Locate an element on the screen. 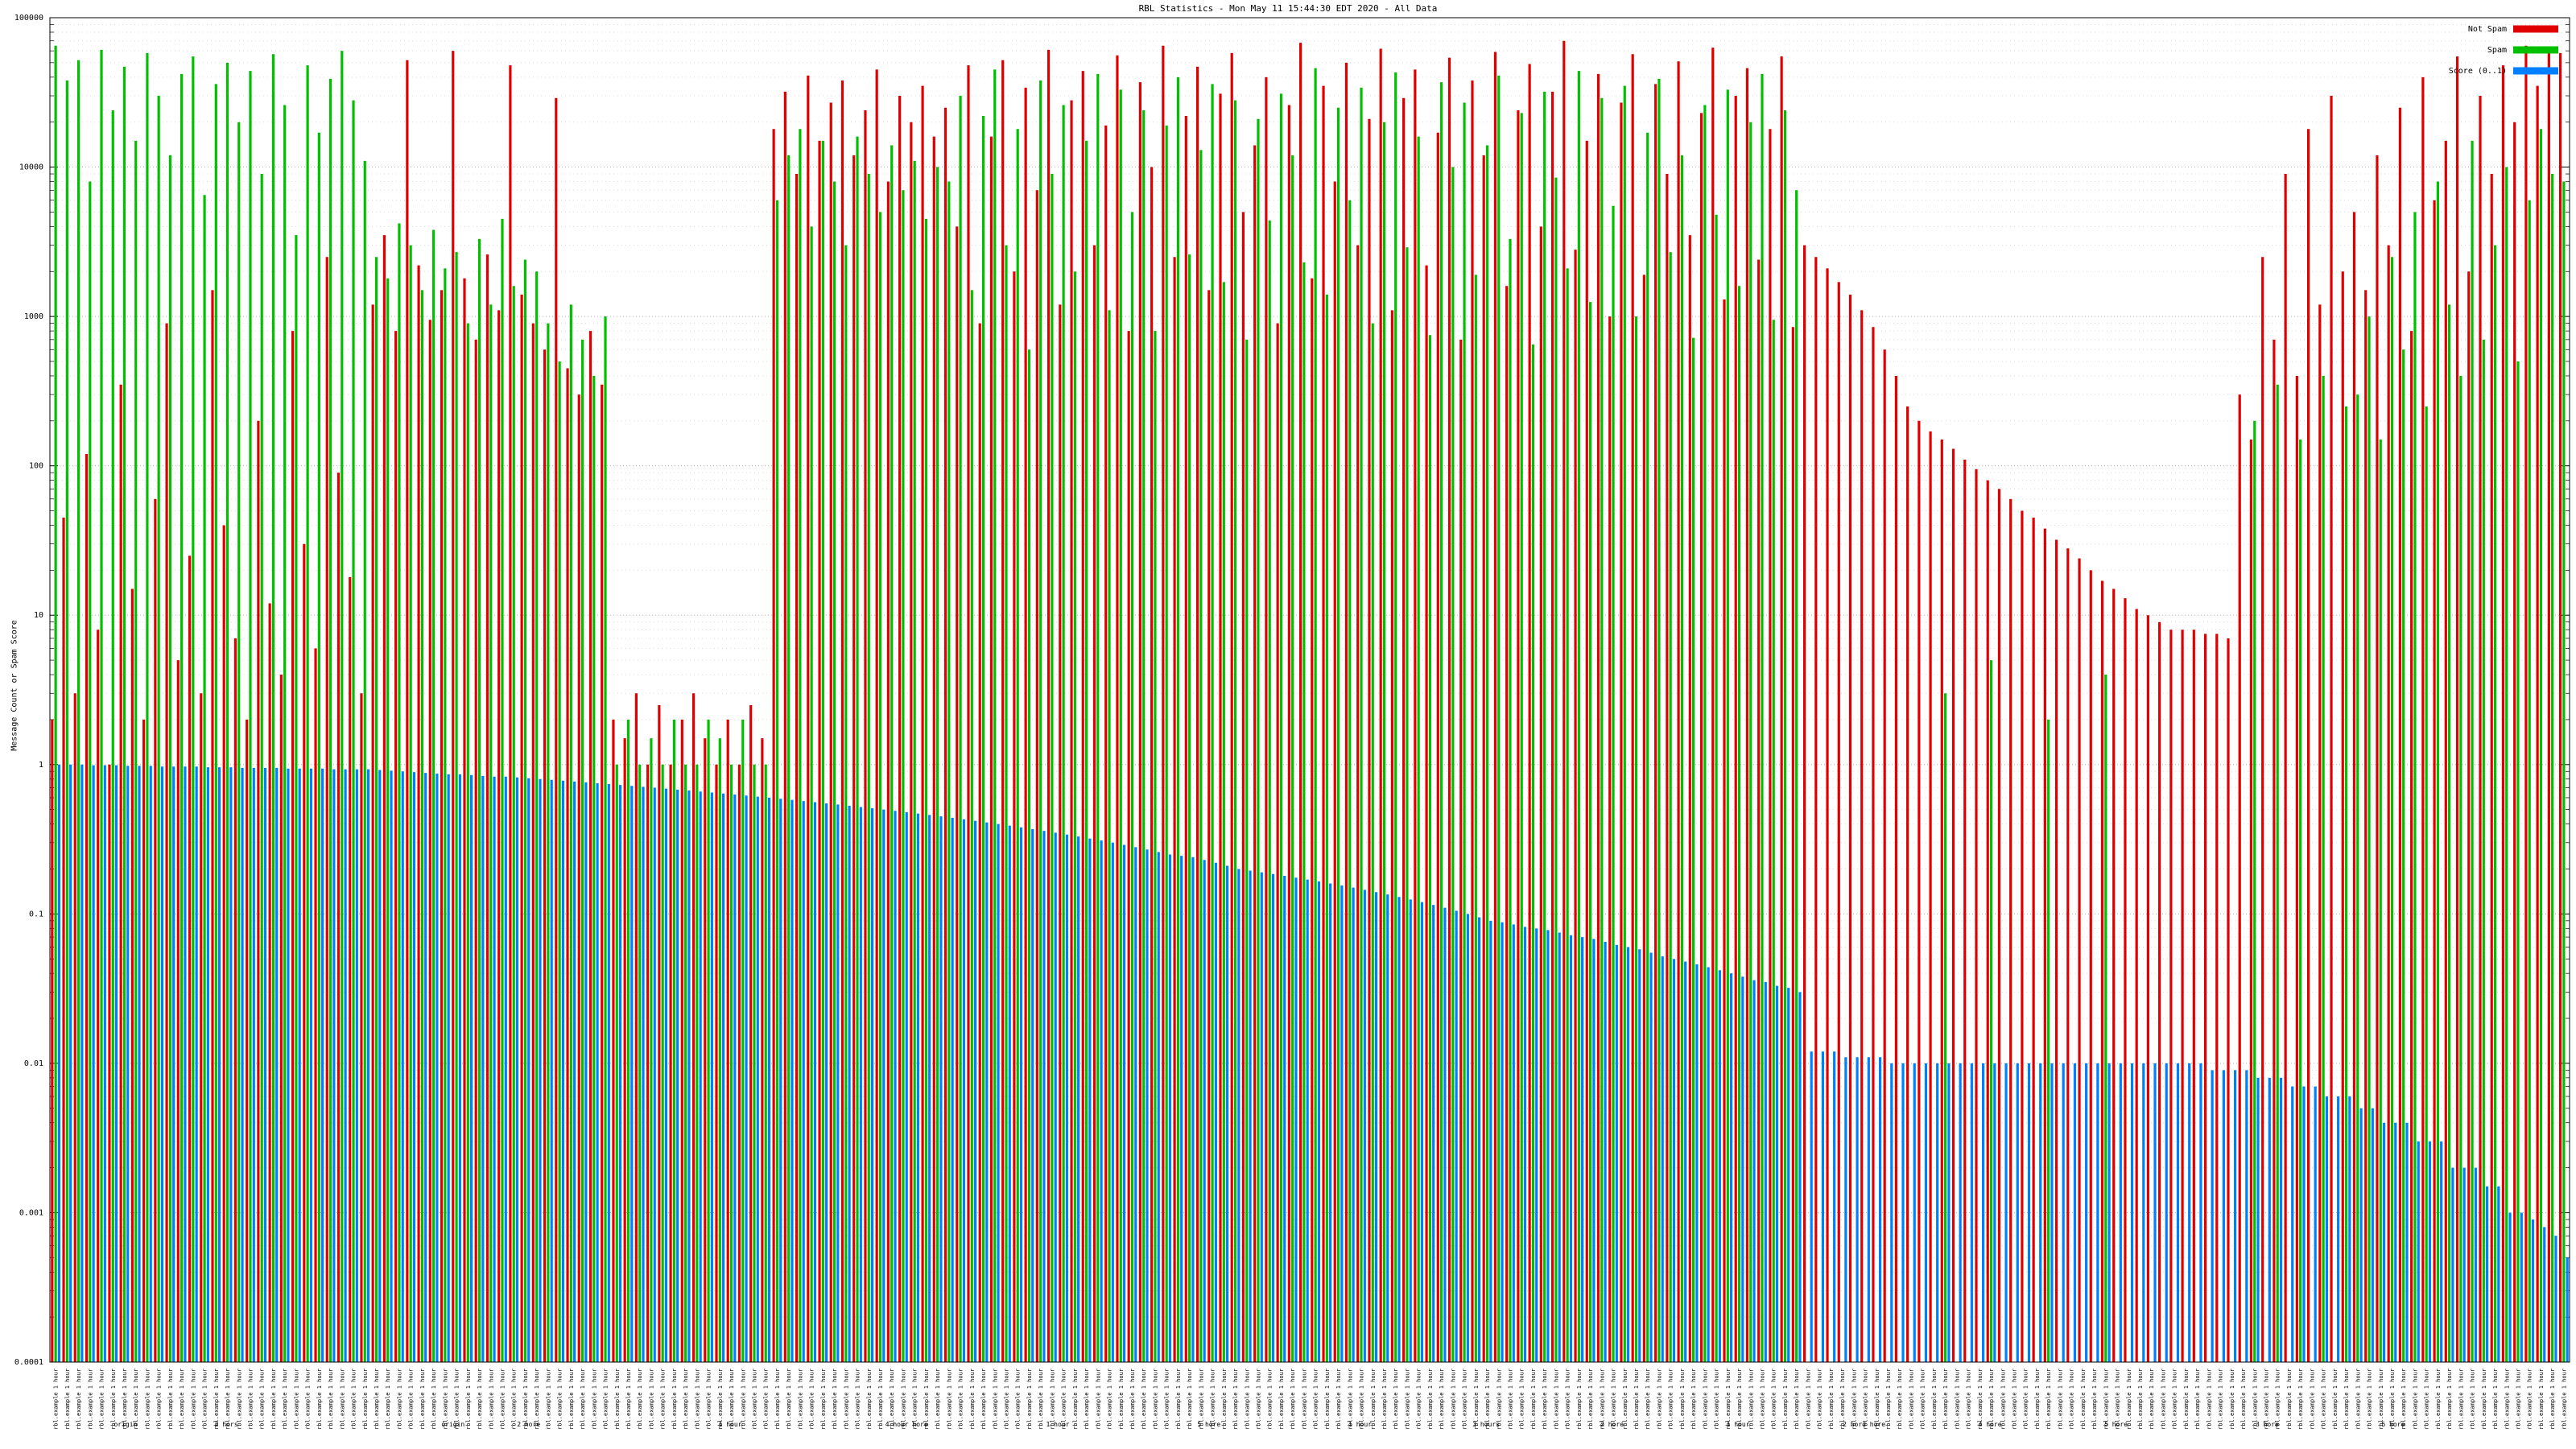 The height and width of the screenshot is (1449, 2576). svg-text: 5 hore is located at coordinates (1208, 1424).